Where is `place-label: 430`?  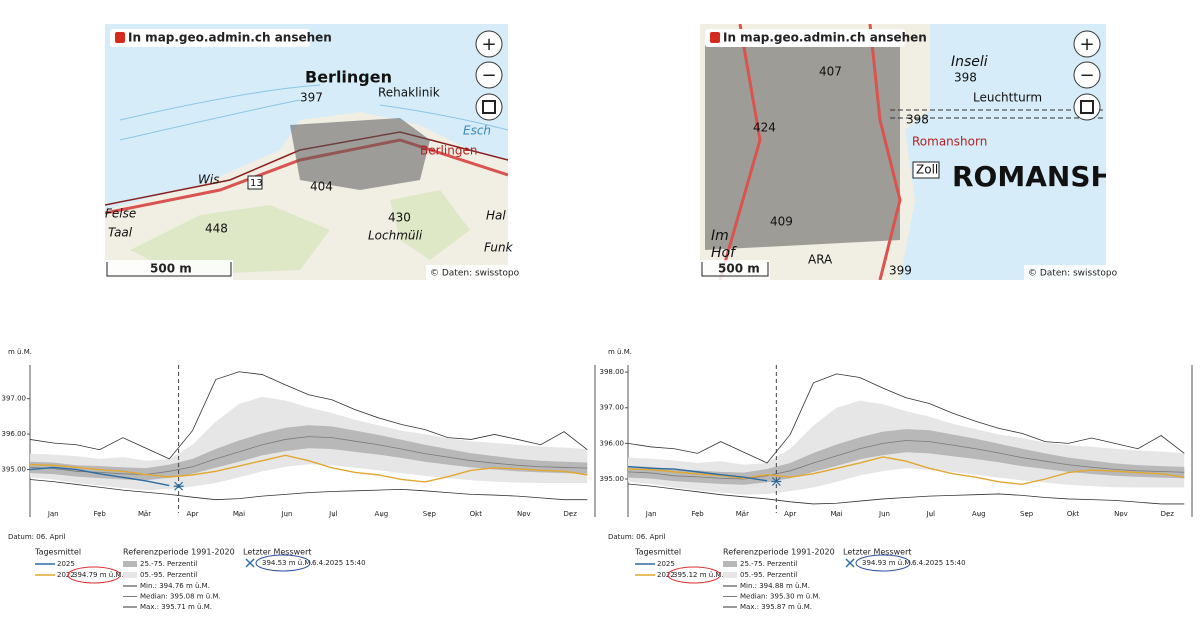
place-label: 430 is located at coordinates (399, 218).